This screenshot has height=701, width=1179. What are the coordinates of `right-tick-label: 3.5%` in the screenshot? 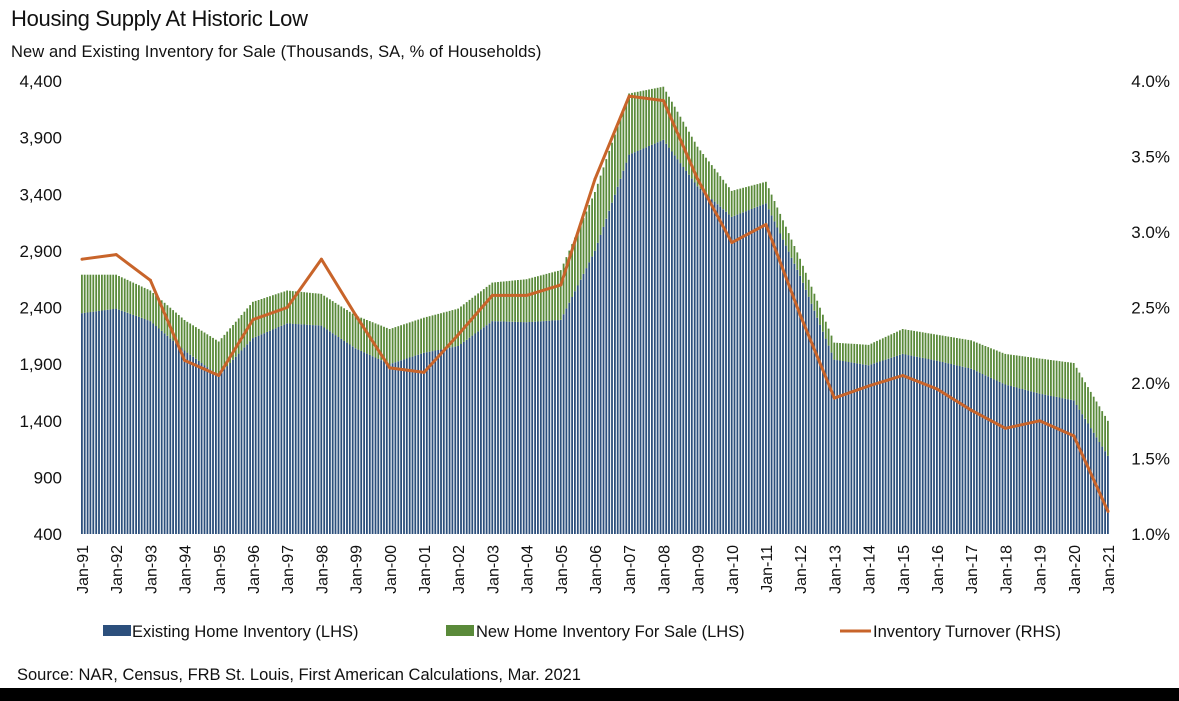 It's located at (1150, 157).